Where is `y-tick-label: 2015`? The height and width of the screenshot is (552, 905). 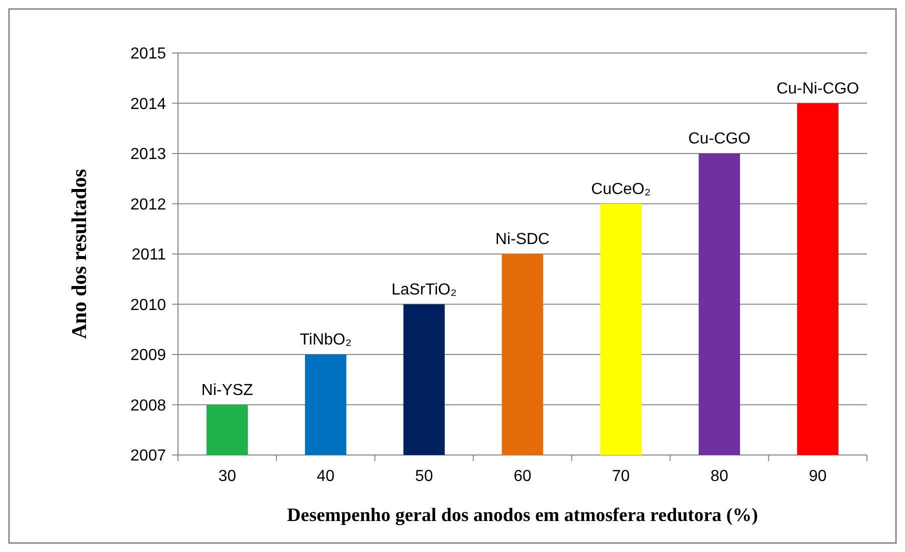
y-tick-label: 2015 is located at coordinates (148, 54).